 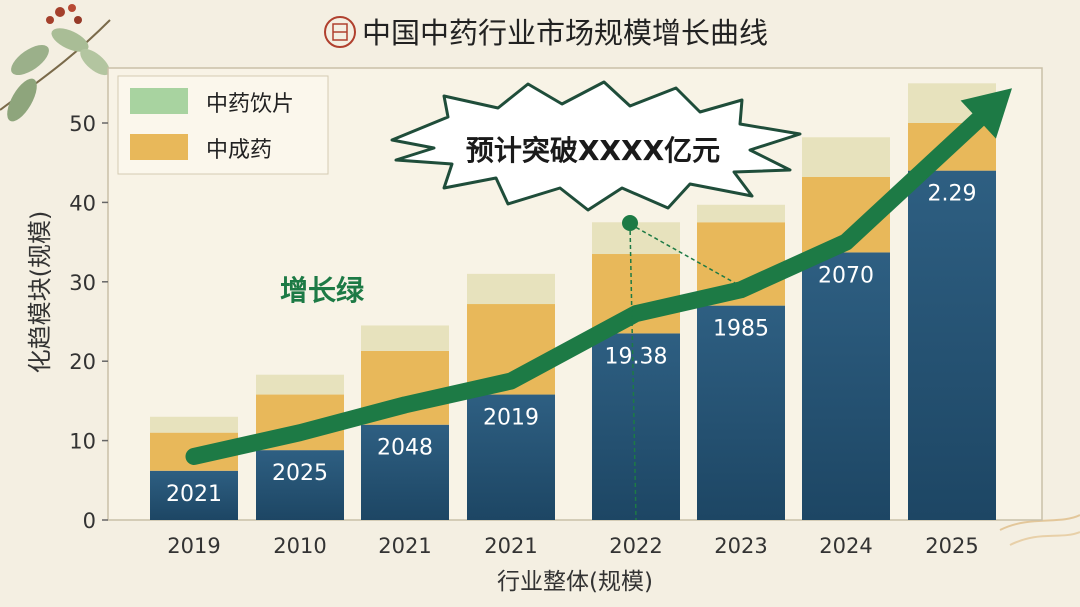 What do you see at coordinates (1039, 530) in the screenshot?
I see `wave-decoration-icon` at bounding box center [1039, 530].